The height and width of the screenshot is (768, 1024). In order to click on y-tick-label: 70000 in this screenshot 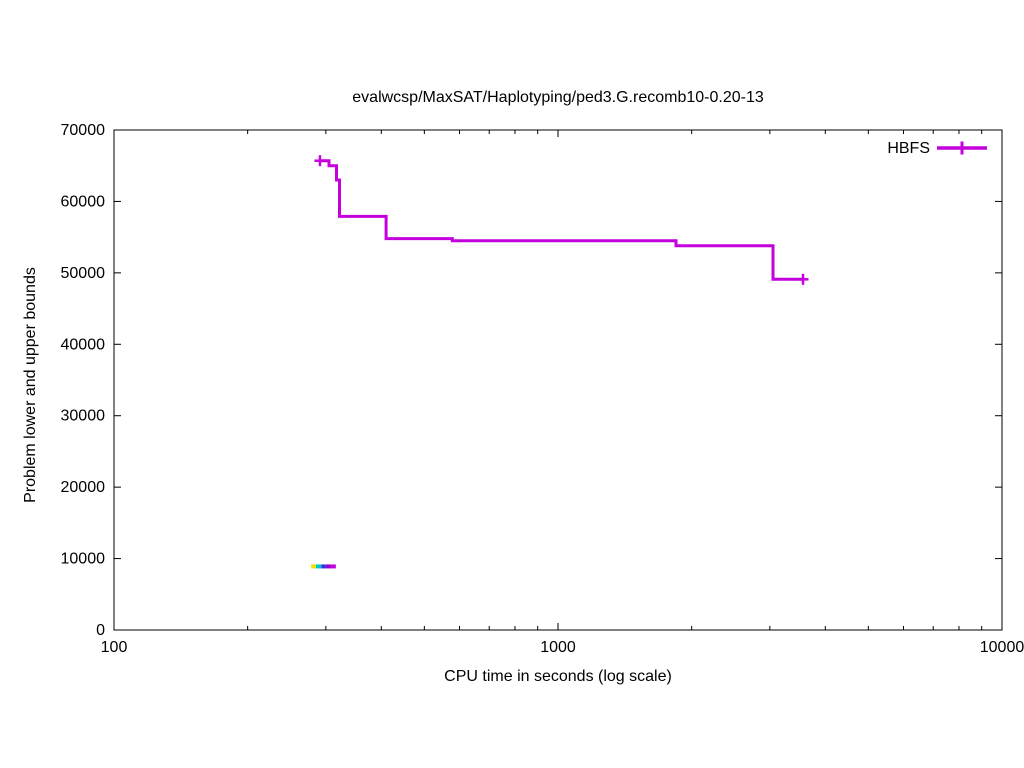, I will do `click(83, 130)`.